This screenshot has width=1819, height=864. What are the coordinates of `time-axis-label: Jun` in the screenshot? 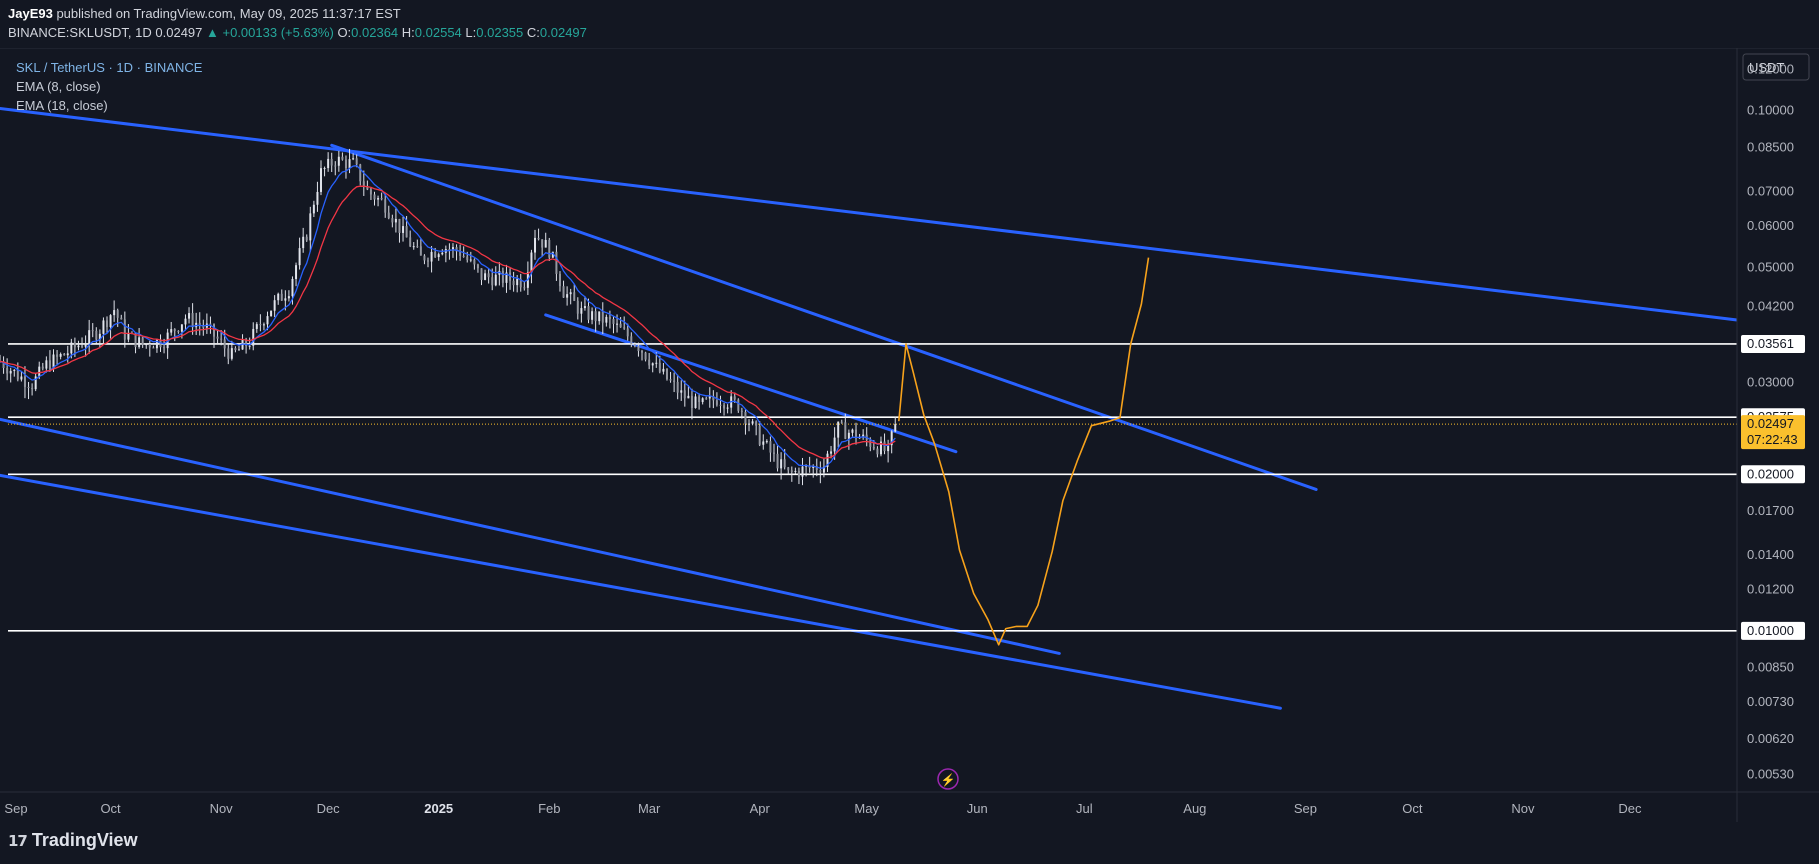 It's located at (977, 808).